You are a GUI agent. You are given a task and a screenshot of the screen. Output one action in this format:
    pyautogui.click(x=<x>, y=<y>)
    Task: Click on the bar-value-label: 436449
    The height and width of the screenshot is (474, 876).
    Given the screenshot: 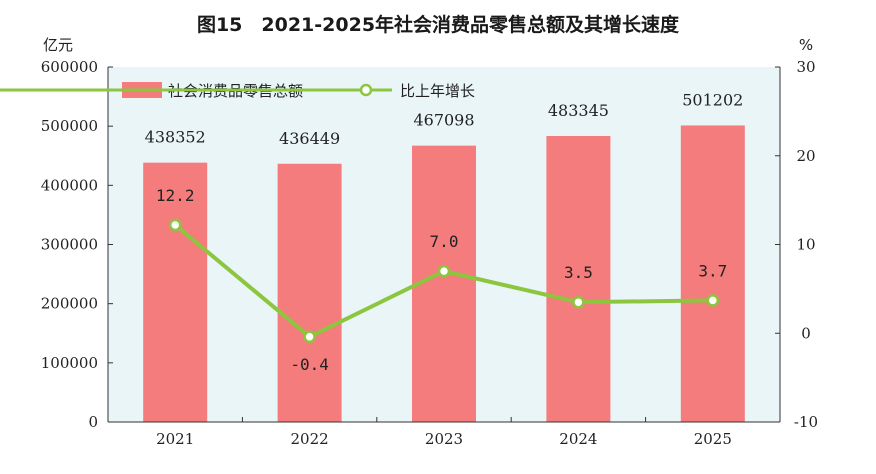 What is the action you would take?
    pyautogui.click(x=309, y=138)
    